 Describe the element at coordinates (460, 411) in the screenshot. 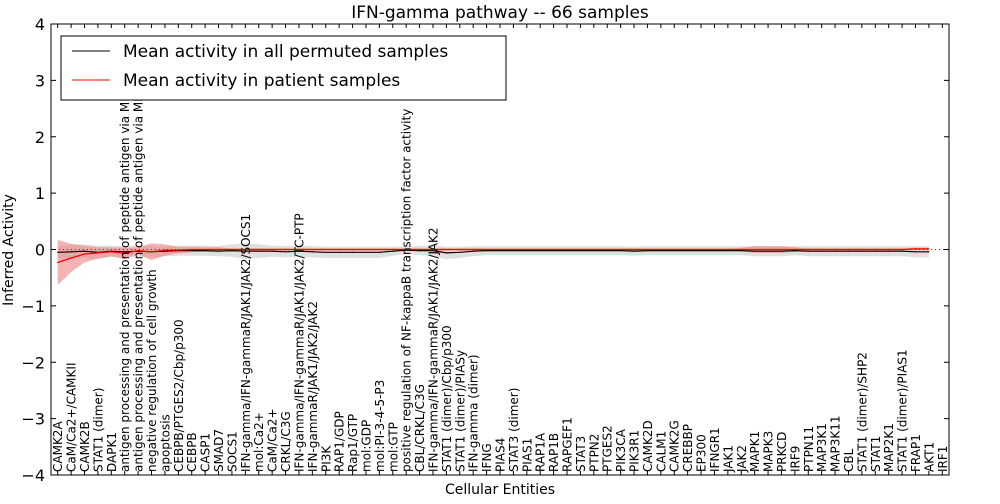

I see `x-tick-label: STAT1 (dimer)/PIASy` at that location.